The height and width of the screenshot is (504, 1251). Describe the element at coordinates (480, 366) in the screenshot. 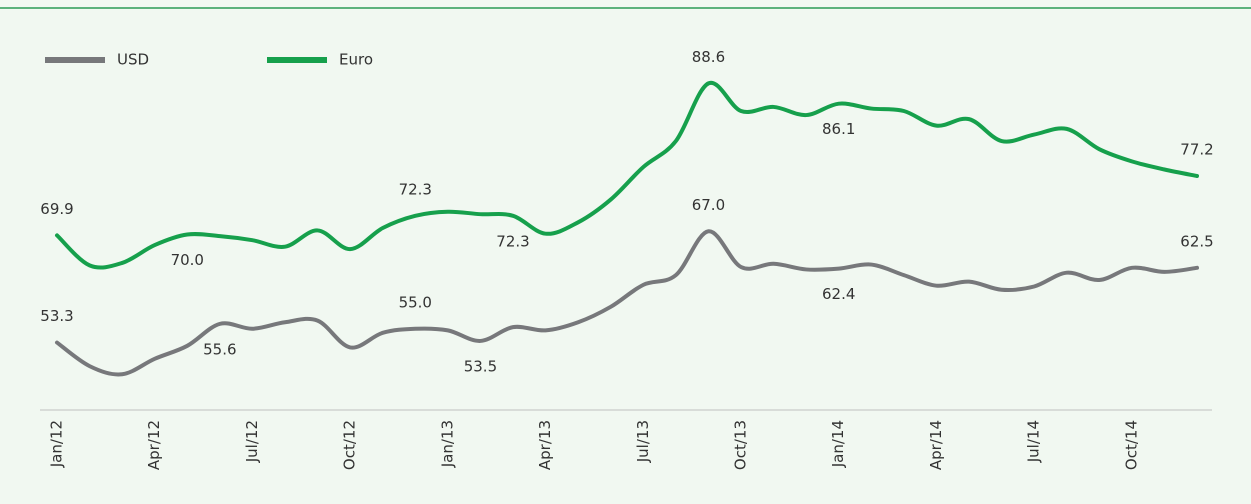

I see `data-label: 53.5` at that location.